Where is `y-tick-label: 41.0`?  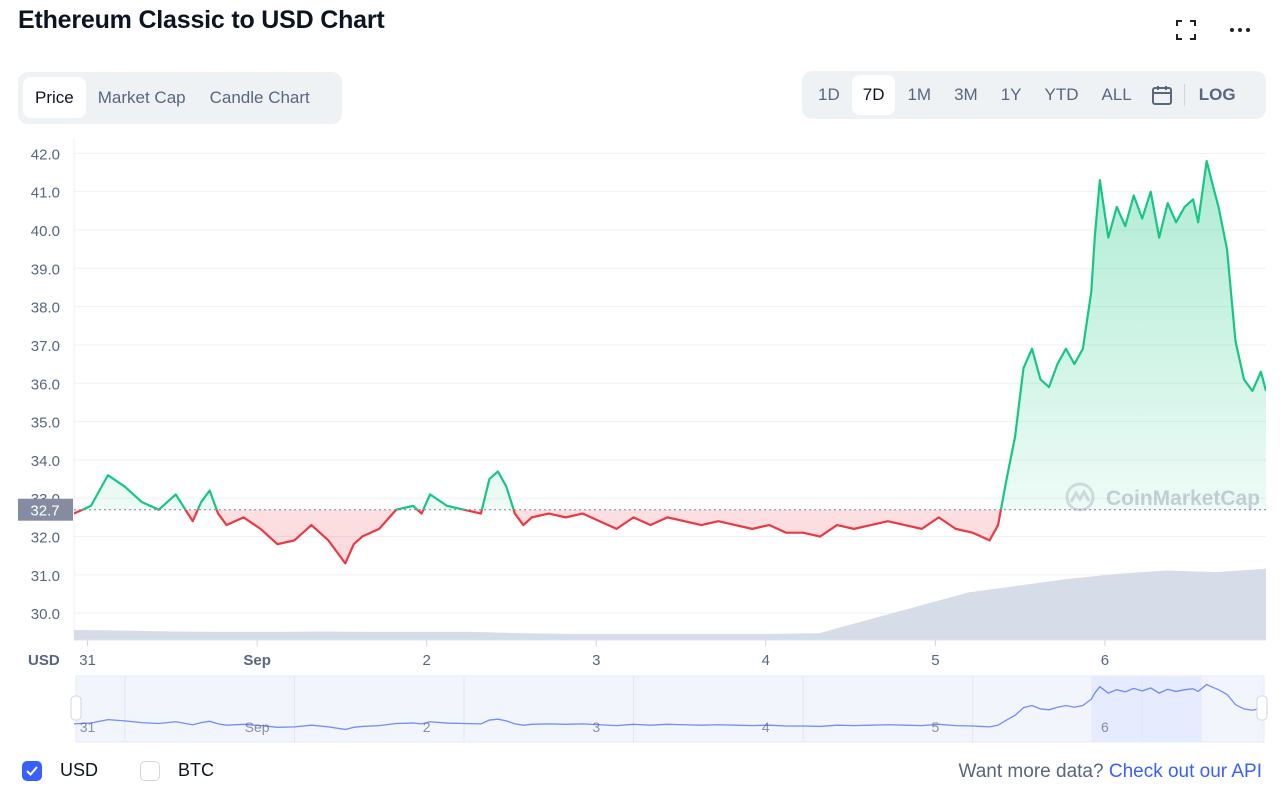 y-tick-label: 41.0 is located at coordinates (45, 193).